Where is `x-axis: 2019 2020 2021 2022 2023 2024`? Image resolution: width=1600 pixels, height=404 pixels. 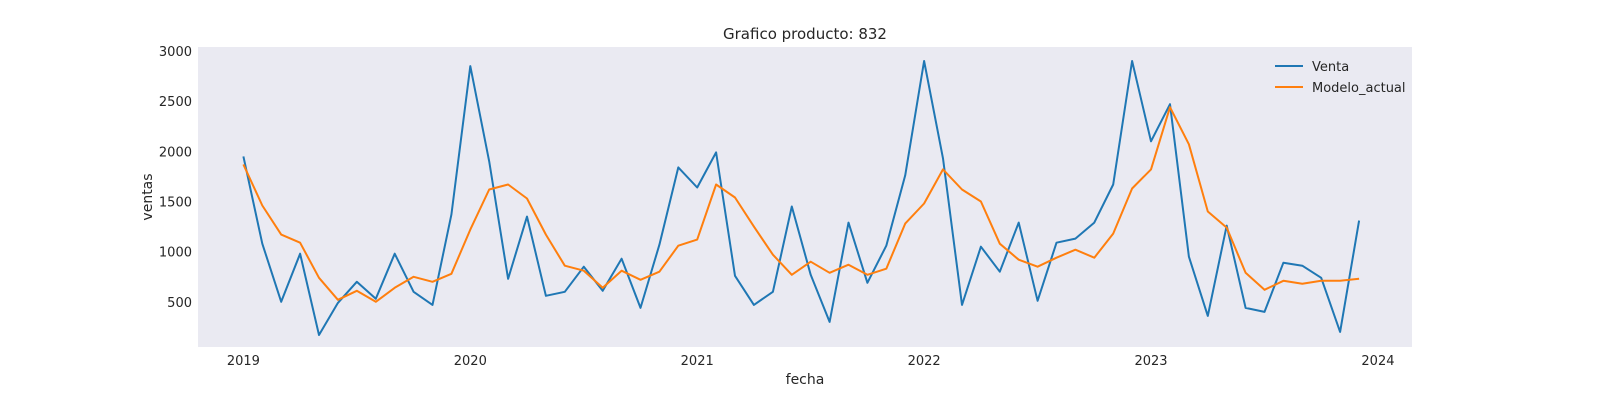 x-axis: 2019 2020 2021 2022 2023 2024 is located at coordinates (811, 361).